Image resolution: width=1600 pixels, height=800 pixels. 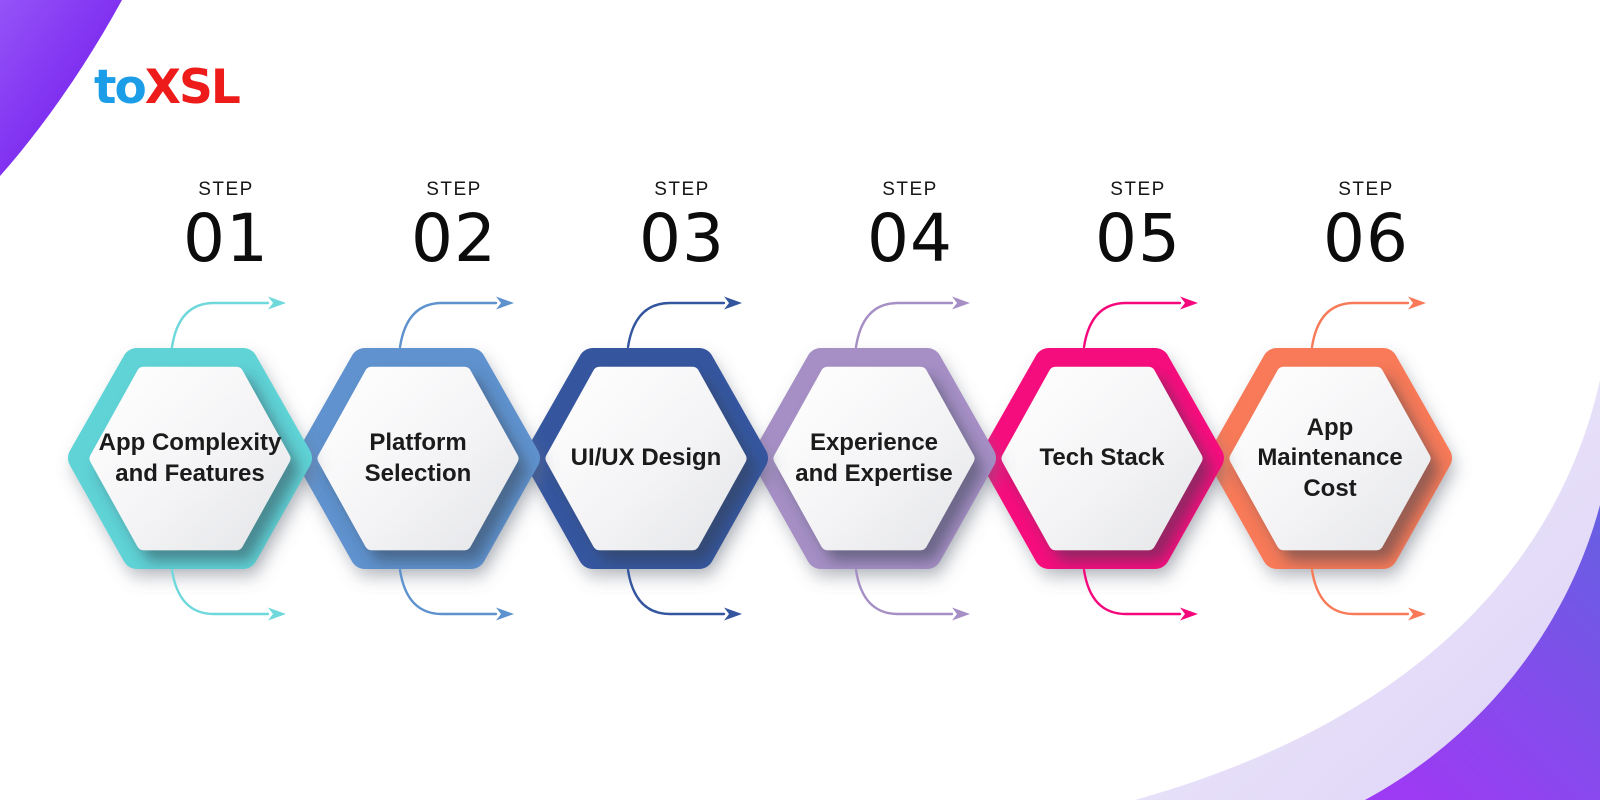 I want to click on swoosh-purple-band, so click(x=1482, y=652).